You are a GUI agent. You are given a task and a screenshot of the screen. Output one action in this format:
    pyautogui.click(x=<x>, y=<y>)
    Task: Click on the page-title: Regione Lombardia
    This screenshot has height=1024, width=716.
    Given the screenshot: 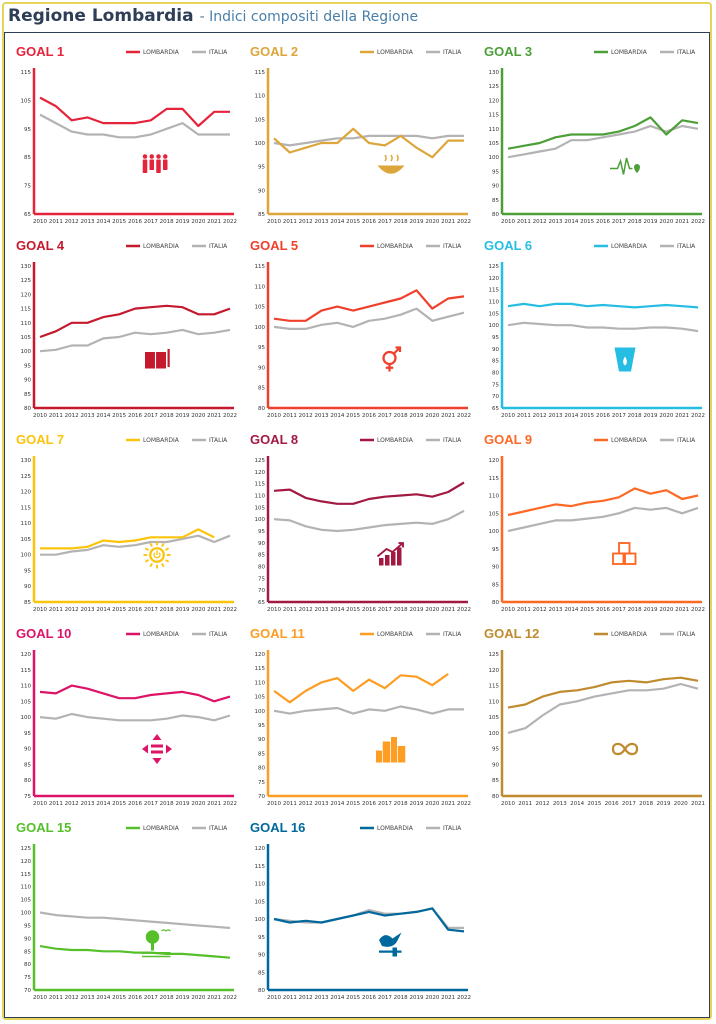 What is the action you would take?
    pyautogui.click(x=101, y=16)
    